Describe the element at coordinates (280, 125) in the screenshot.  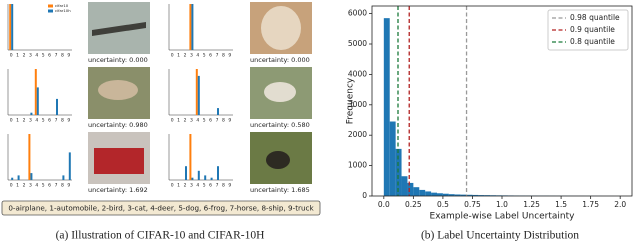
I see `uncertainty-label: uncertainty: 0.580` at that location.